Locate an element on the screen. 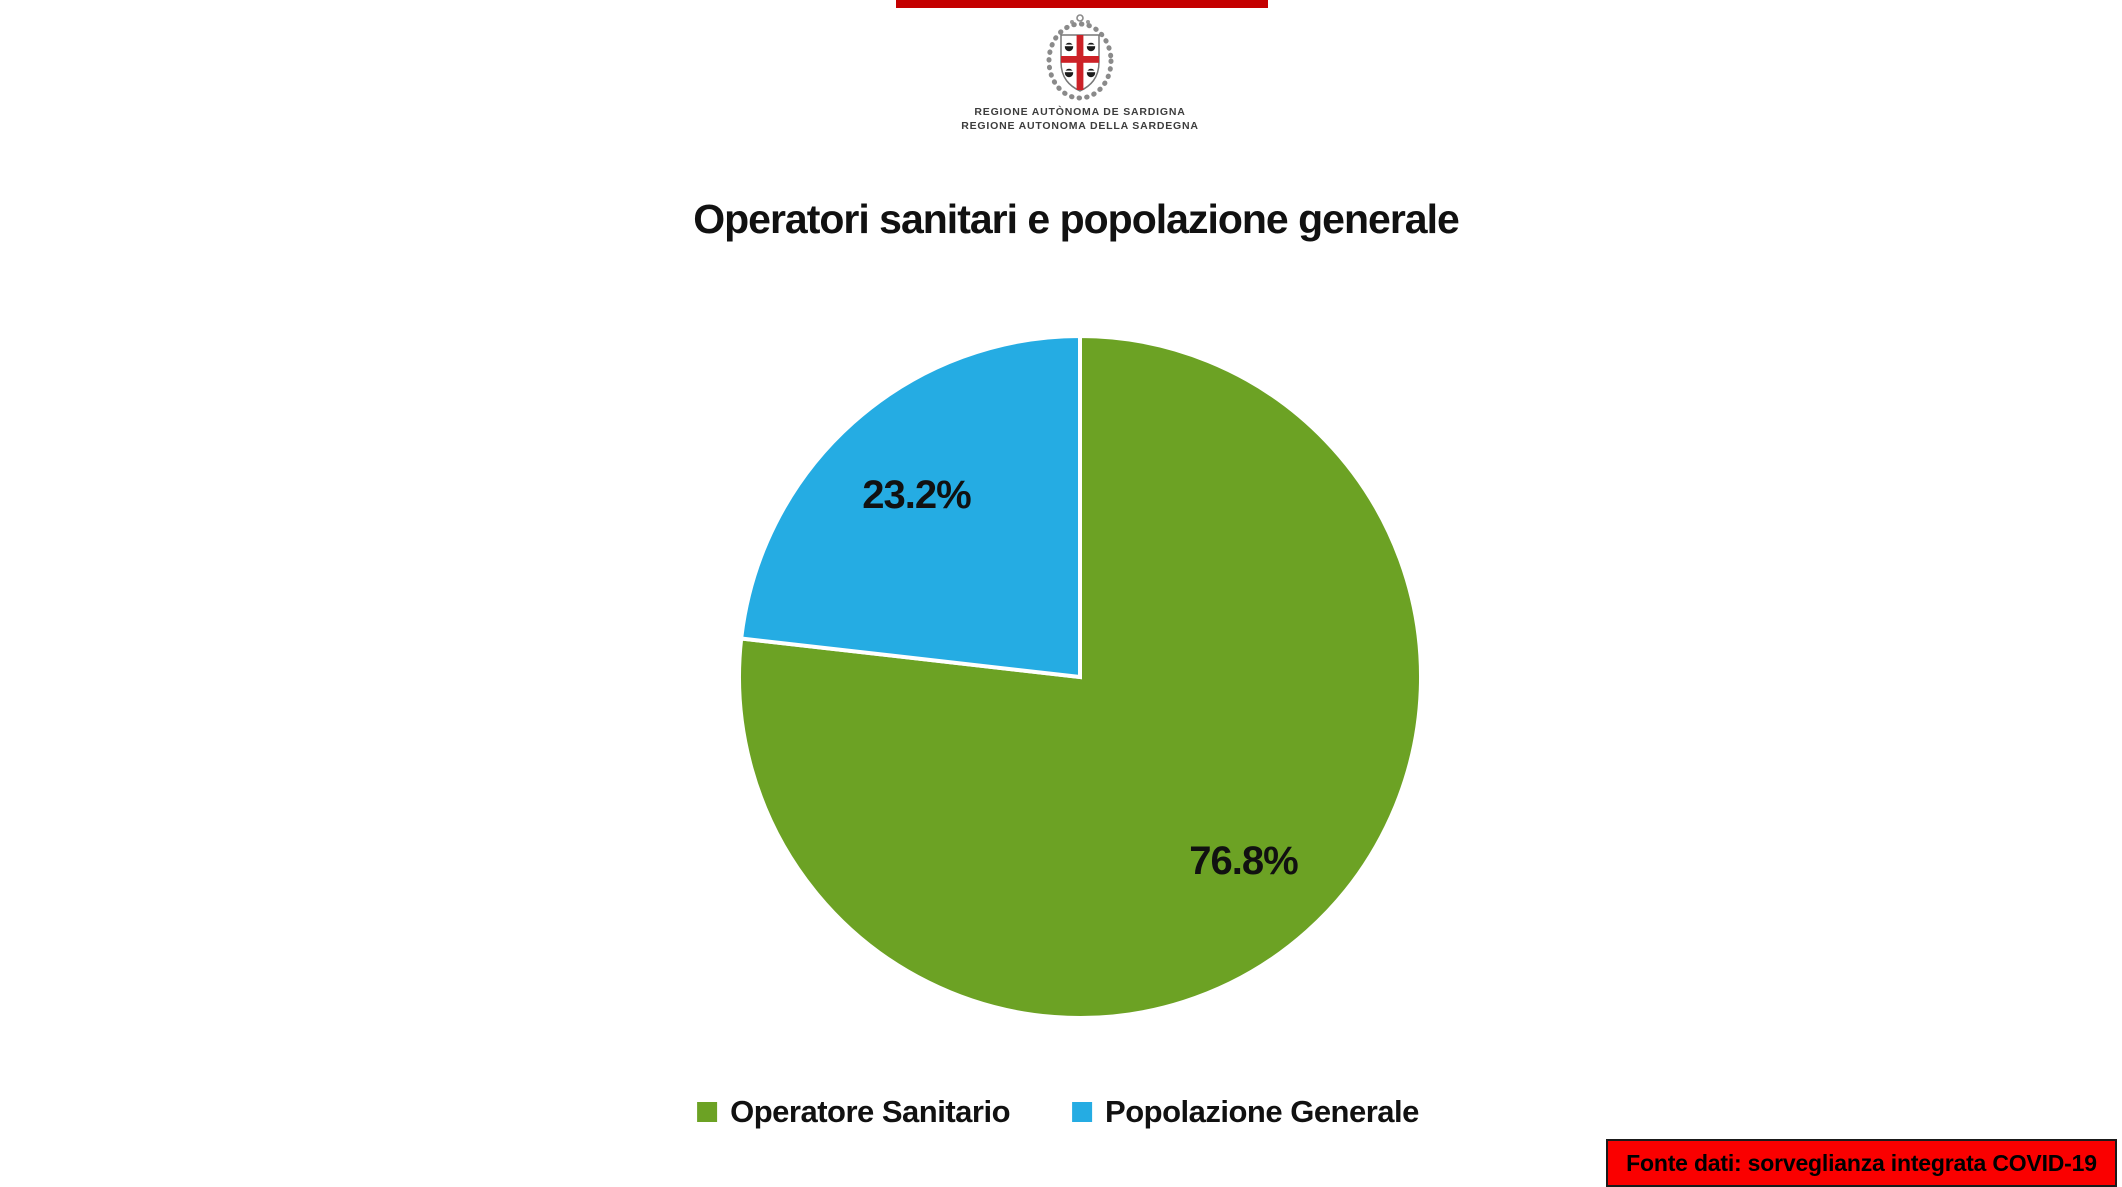  legend-item-popolazione-generale: Popolazione Generale is located at coordinates (1245, 1112).